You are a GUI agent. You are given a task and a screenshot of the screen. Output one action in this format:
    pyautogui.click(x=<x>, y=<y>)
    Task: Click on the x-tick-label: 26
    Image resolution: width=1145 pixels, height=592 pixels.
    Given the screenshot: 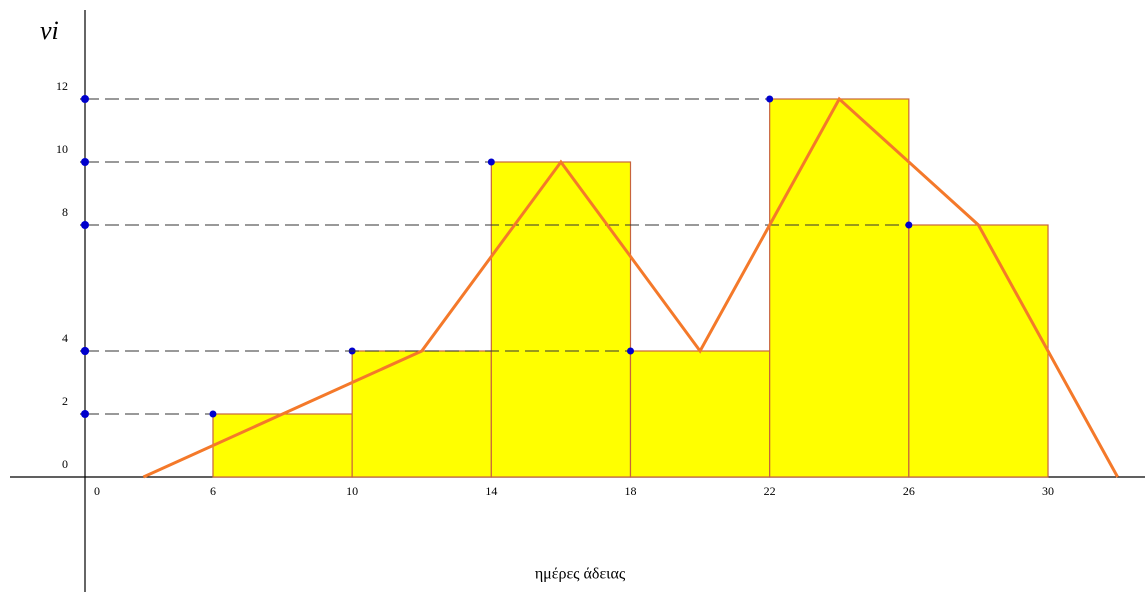 What is the action you would take?
    pyautogui.click(x=909, y=491)
    